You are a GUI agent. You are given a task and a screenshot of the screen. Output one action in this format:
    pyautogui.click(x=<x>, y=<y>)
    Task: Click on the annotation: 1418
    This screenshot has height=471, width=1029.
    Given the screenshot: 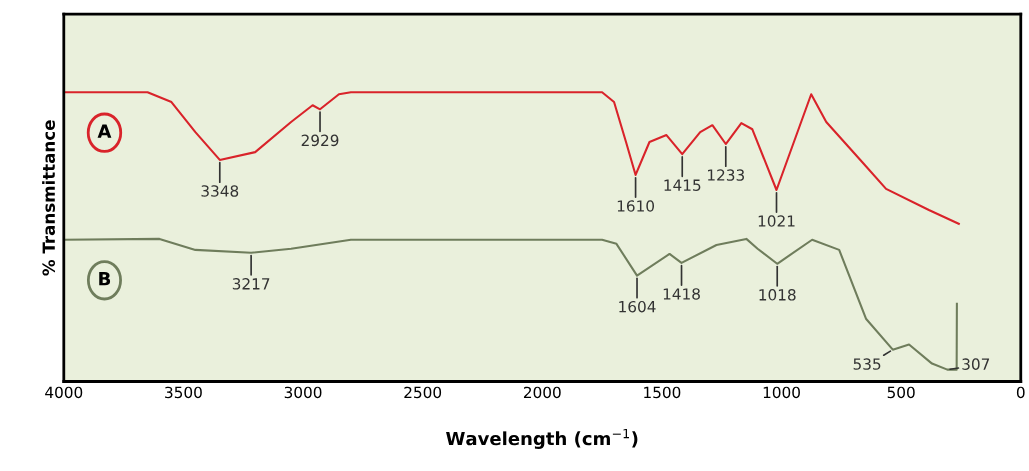 What is the action you would take?
    pyautogui.click(x=681, y=294)
    